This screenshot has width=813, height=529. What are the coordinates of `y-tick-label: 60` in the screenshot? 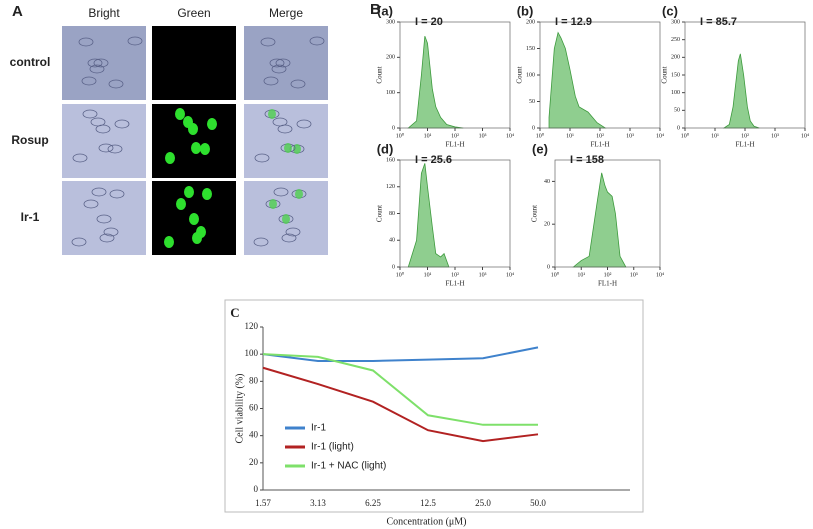 It's located at (254, 408).